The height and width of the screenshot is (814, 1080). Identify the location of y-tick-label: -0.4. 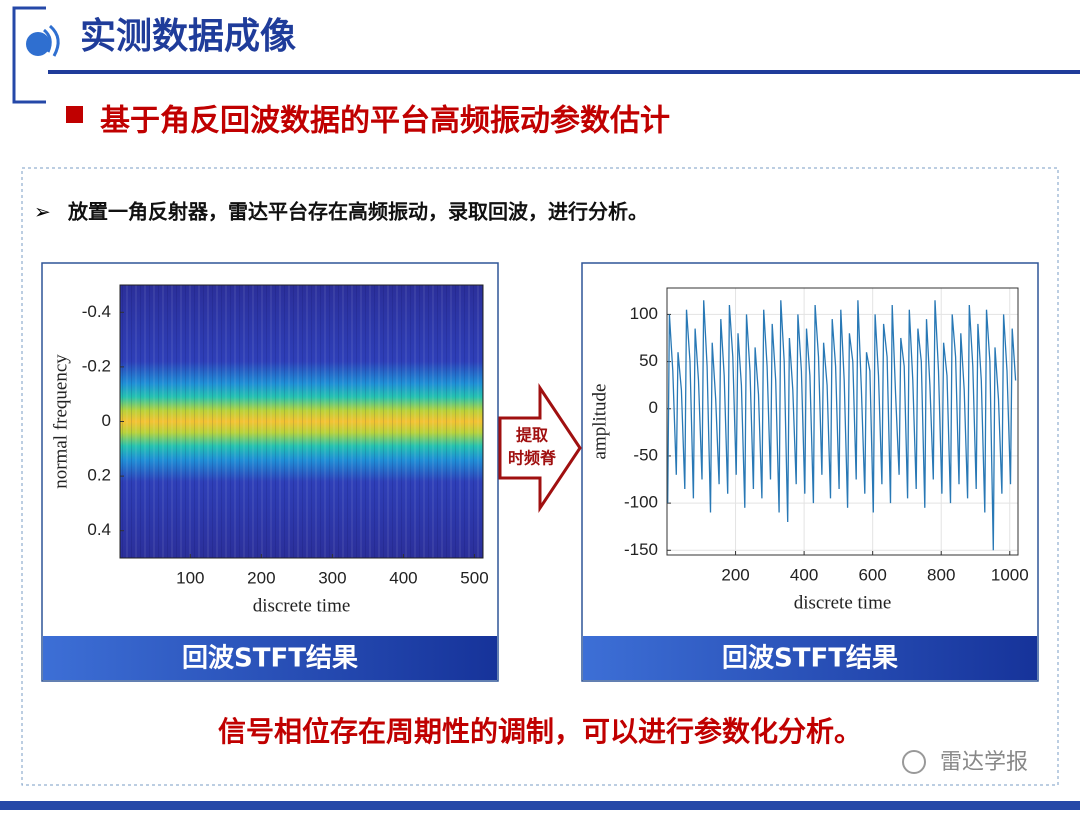
(96, 311).